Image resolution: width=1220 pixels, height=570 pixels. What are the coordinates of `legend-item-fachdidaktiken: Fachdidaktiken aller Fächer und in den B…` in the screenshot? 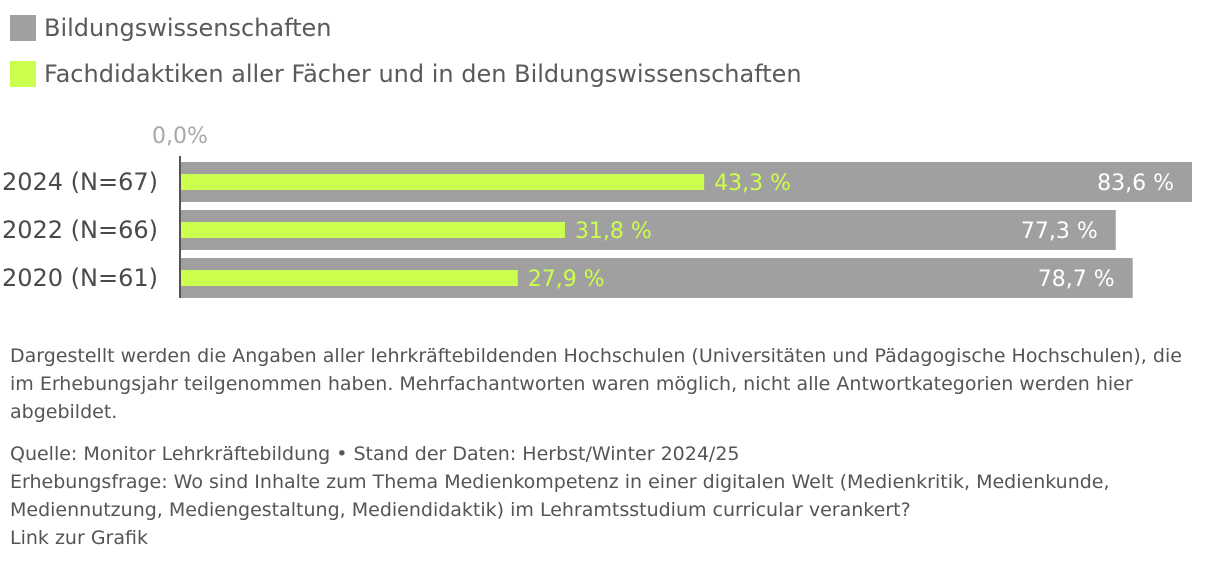 It's located at (406, 74).